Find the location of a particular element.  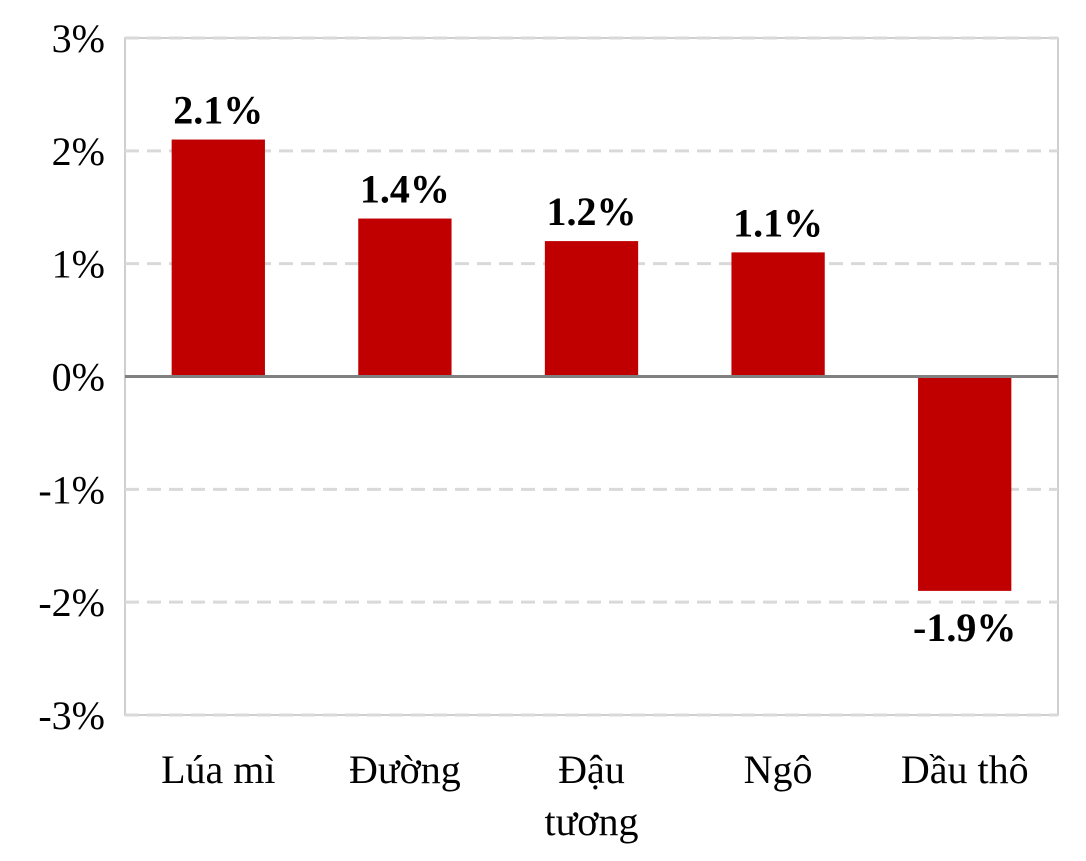

x-axis-category-labels: Lúa mì Đường Đậu tương Ngô Dầu thô is located at coordinates (594, 795).